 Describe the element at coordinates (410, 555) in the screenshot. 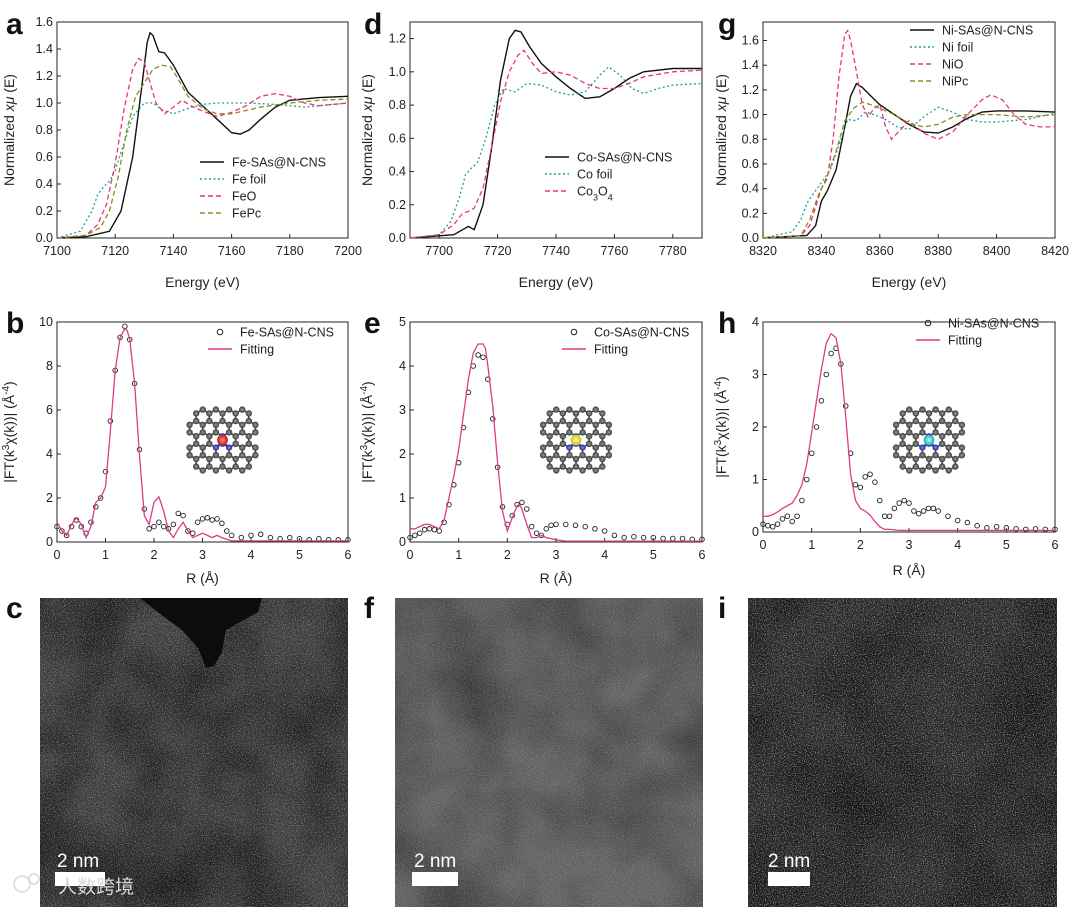

I see `x-tick-label: 0` at that location.